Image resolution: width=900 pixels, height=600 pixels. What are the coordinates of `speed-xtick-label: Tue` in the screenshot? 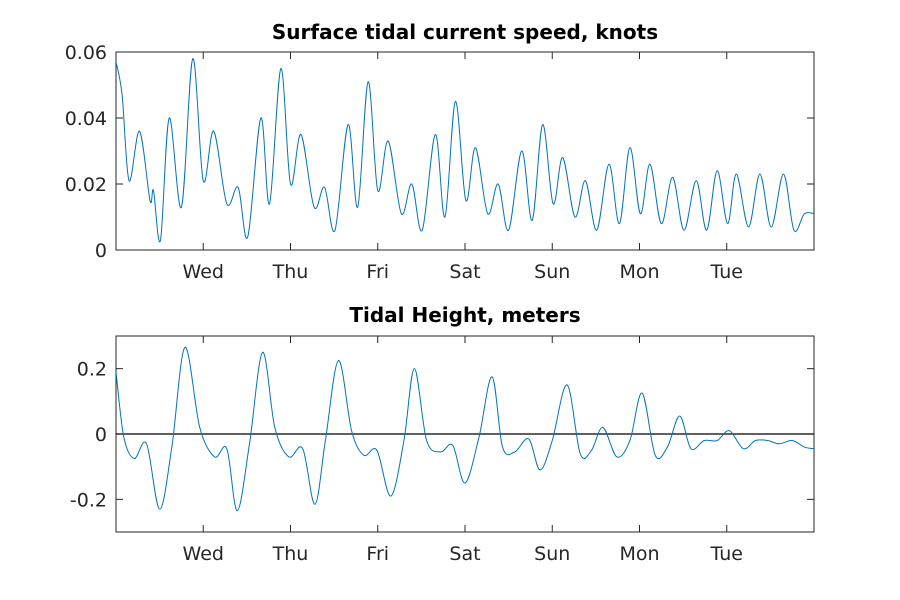 It's located at (726, 272).